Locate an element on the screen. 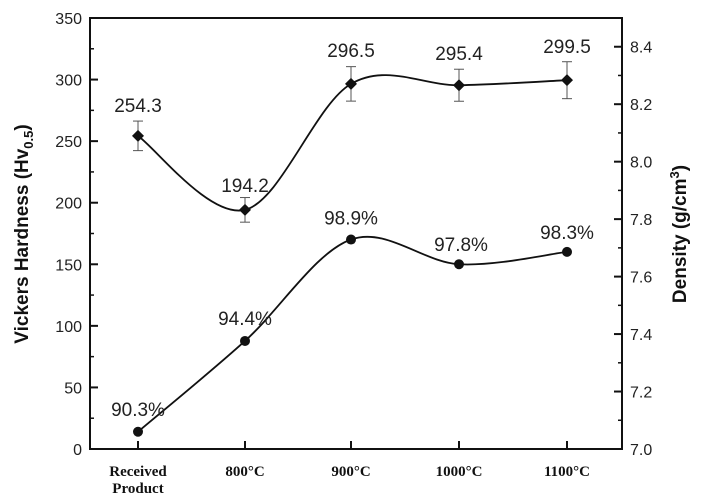 The width and height of the screenshot is (703, 503). x-tick-label: Product is located at coordinates (137, 489).